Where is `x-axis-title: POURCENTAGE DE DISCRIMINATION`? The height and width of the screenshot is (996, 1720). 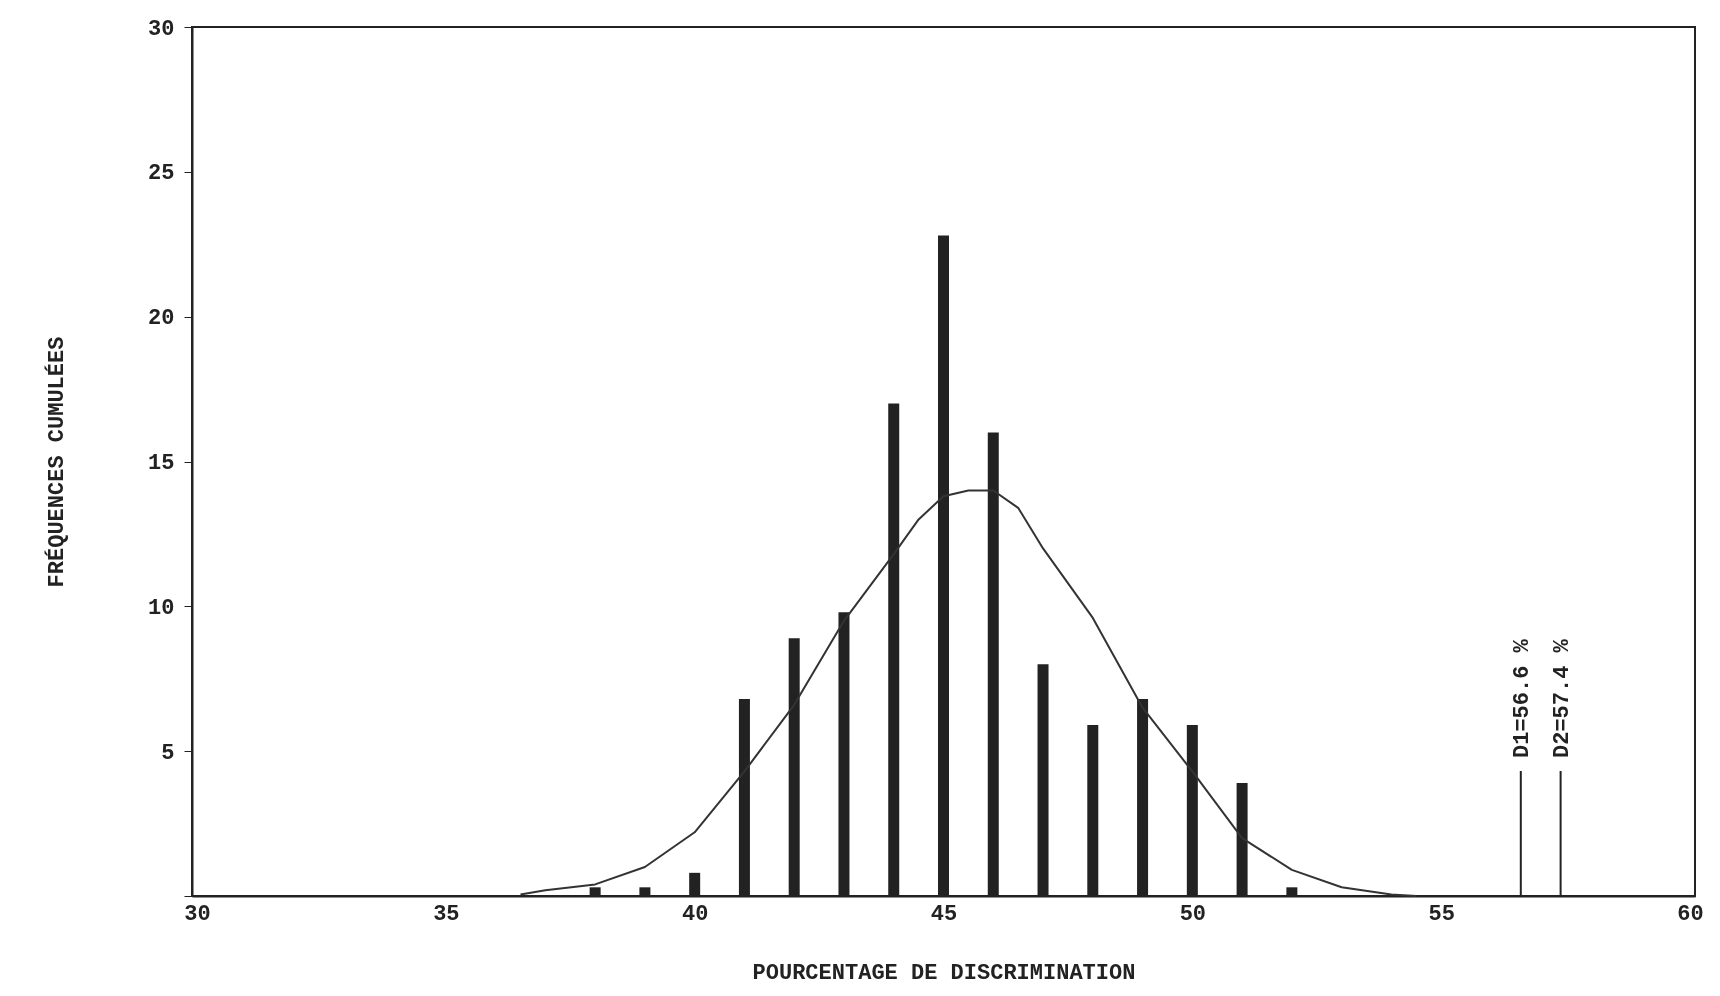
x-axis-title: POURCENTAGE DE DISCRIMINATION is located at coordinates (944, 973).